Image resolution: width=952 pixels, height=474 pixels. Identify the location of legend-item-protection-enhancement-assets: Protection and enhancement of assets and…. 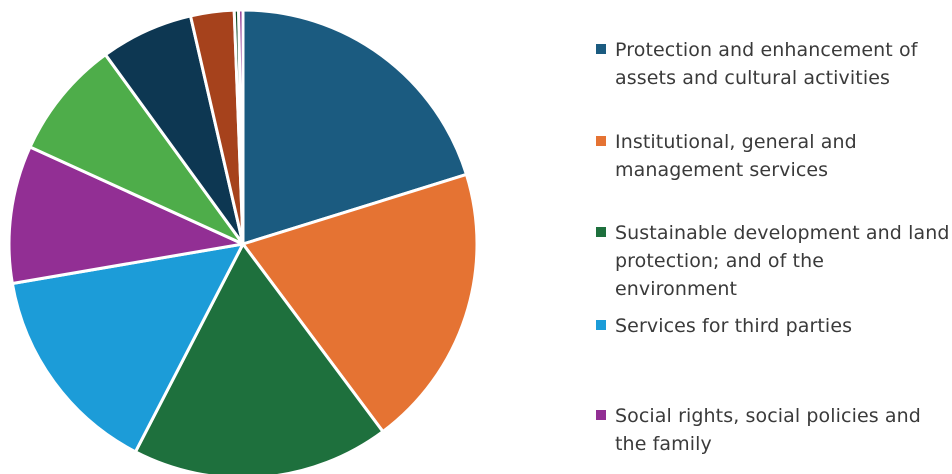
(774, 64).